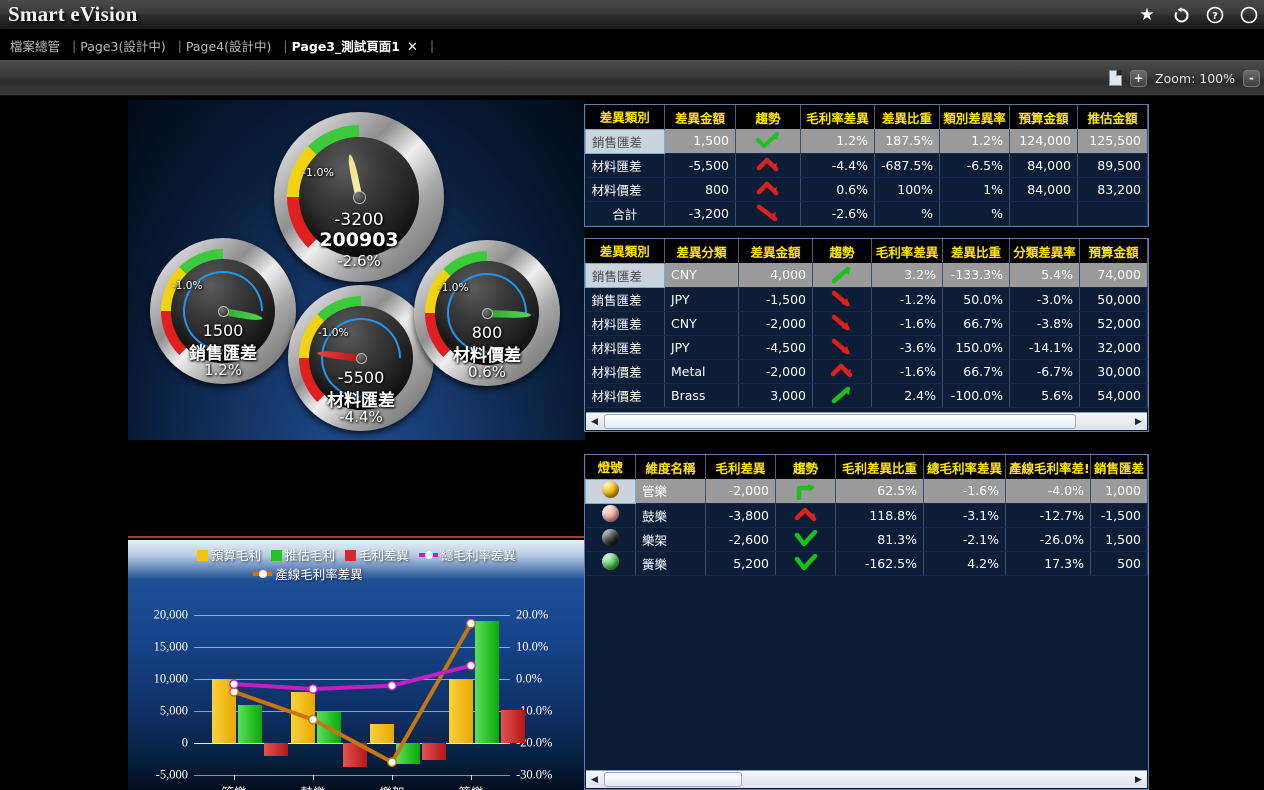  I want to click on y-axis-tick: 5,000, so click(173, 710).